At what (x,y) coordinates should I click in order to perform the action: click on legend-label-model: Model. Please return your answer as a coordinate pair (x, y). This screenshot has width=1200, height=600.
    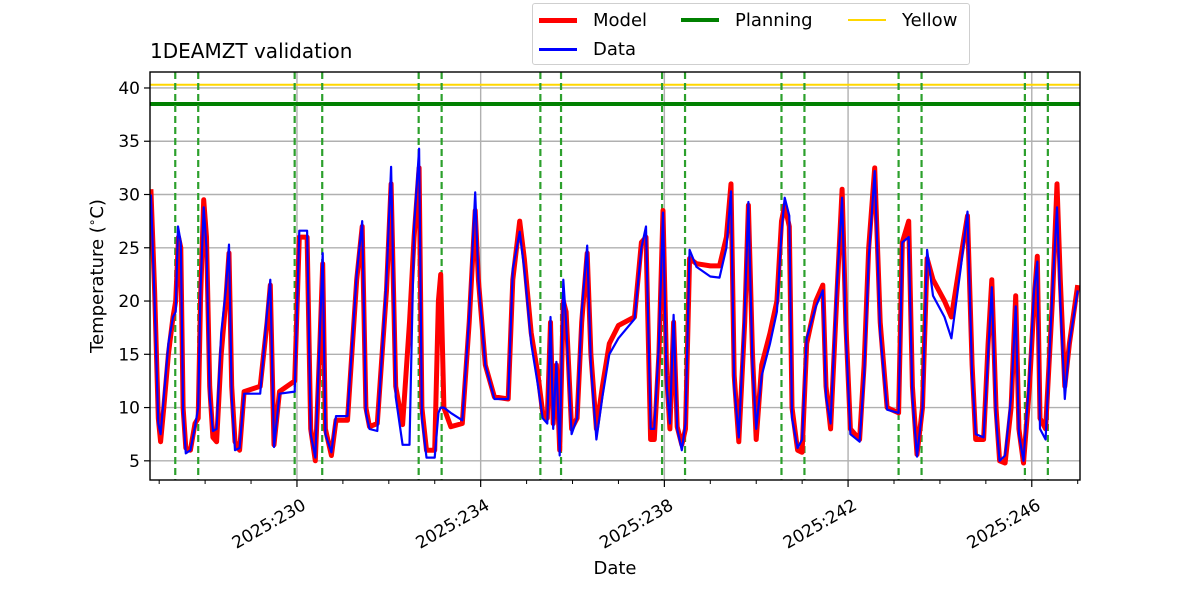
    Looking at the image, I should click on (620, 20).